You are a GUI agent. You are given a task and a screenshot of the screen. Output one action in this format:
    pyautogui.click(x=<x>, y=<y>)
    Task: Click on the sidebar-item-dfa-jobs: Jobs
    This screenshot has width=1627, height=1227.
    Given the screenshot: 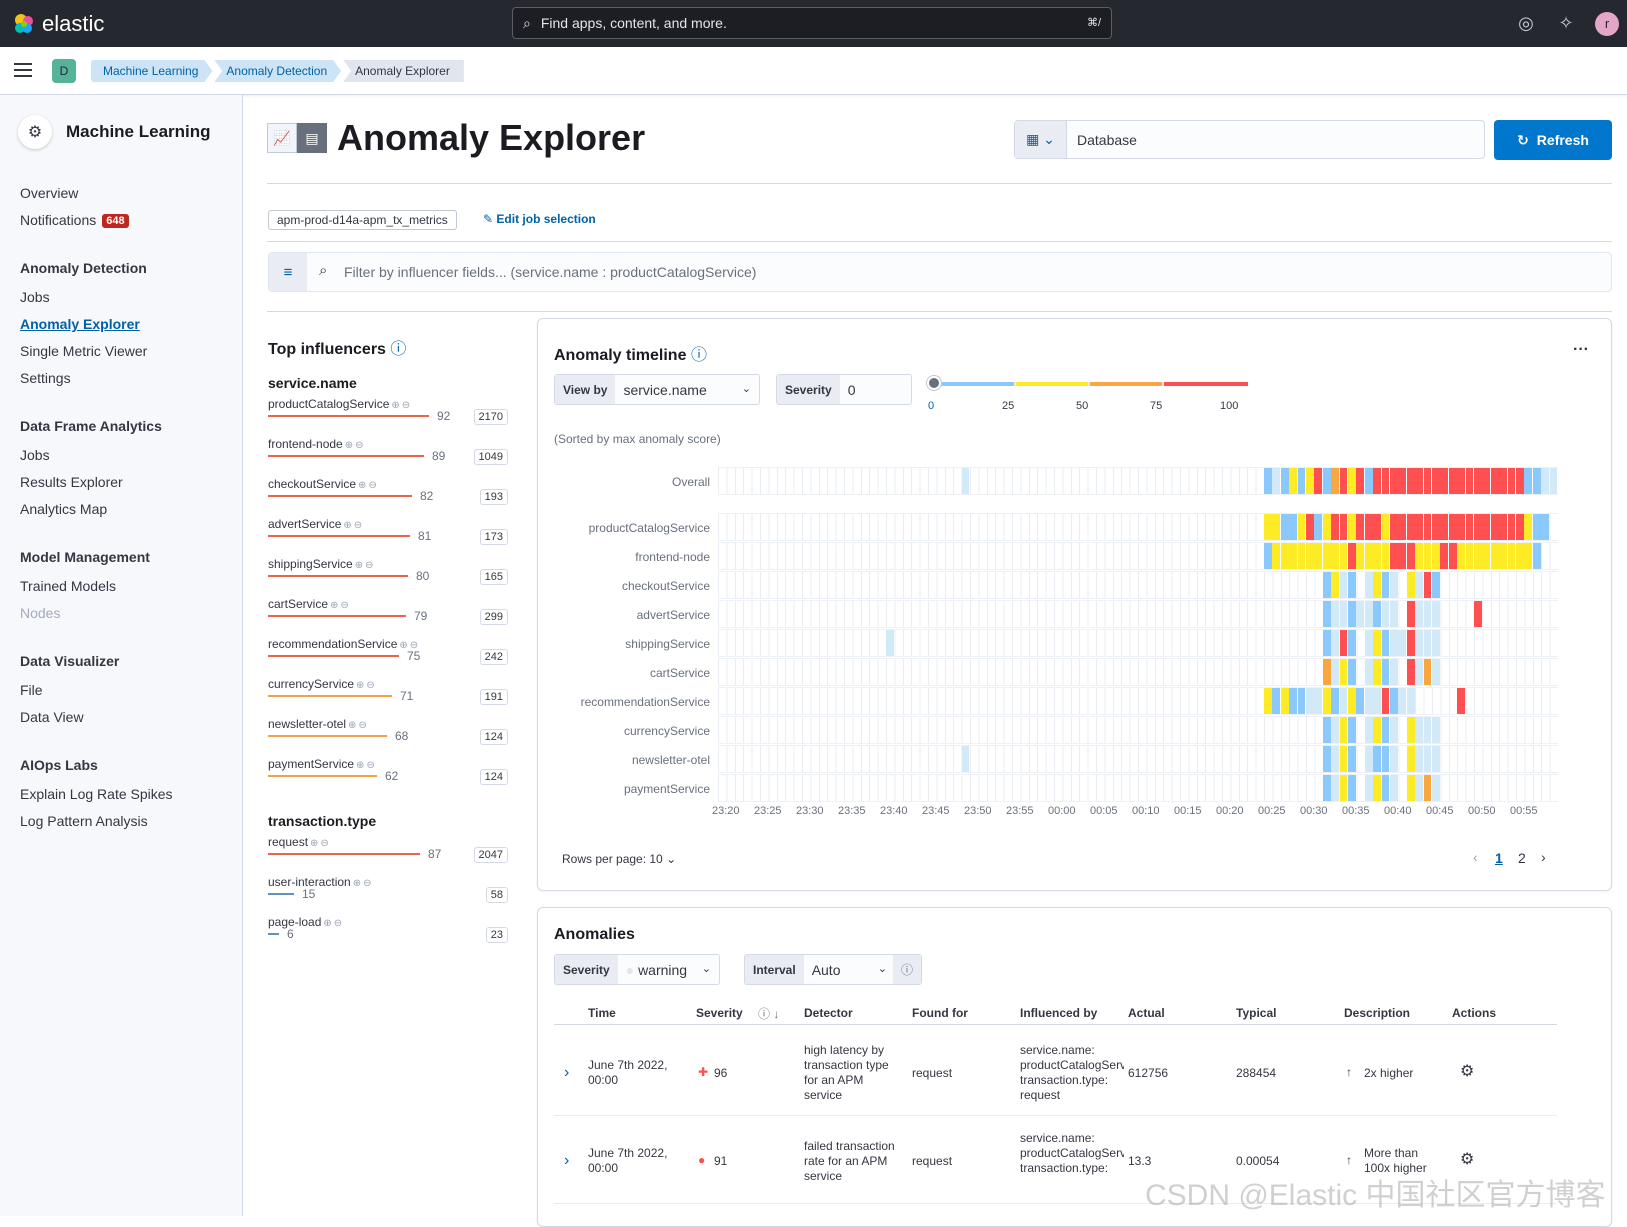 What is the action you would take?
    pyautogui.click(x=35, y=455)
    